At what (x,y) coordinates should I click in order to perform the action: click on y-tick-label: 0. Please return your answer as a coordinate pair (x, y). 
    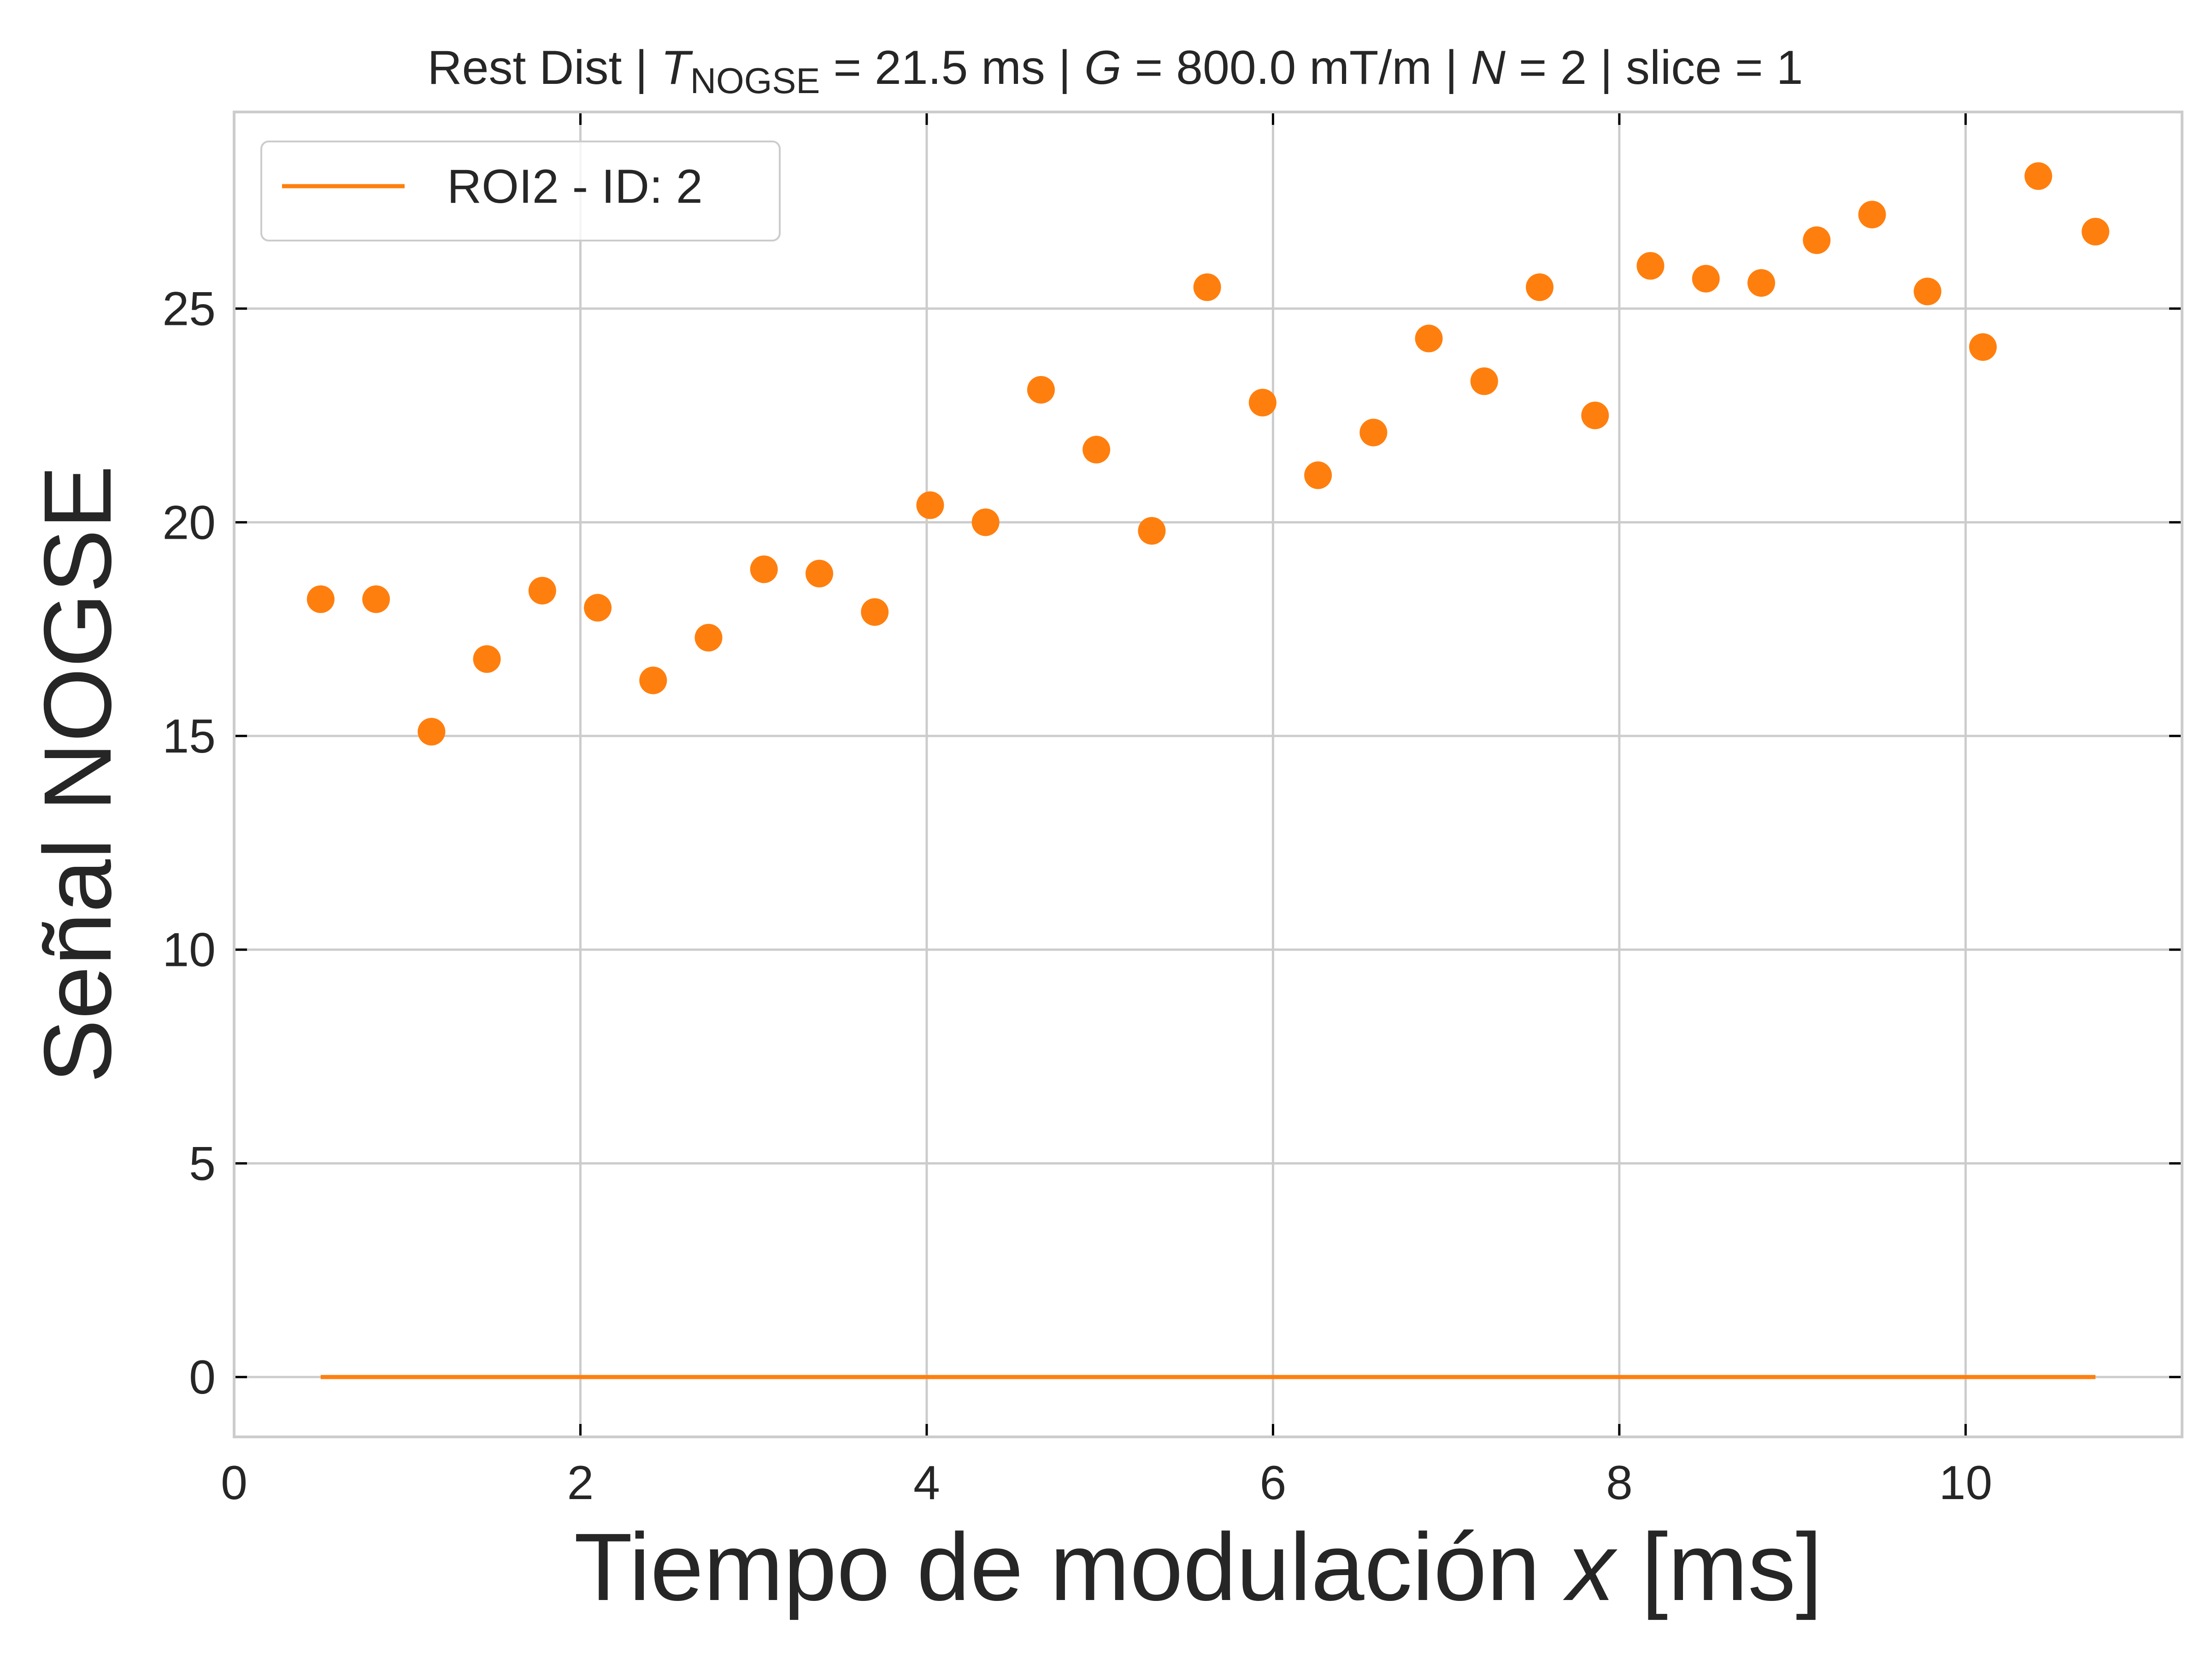
    Looking at the image, I should click on (202, 1377).